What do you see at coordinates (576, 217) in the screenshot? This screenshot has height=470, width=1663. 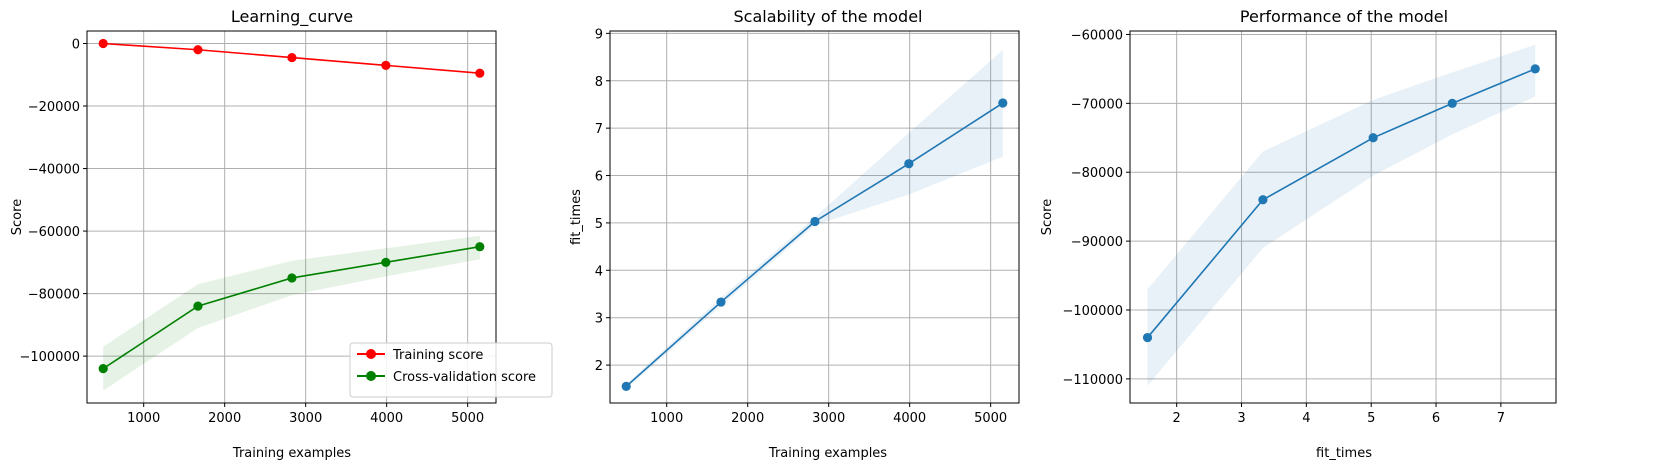 I see `scalability-y-label: fit_times` at bounding box center [576, 217].